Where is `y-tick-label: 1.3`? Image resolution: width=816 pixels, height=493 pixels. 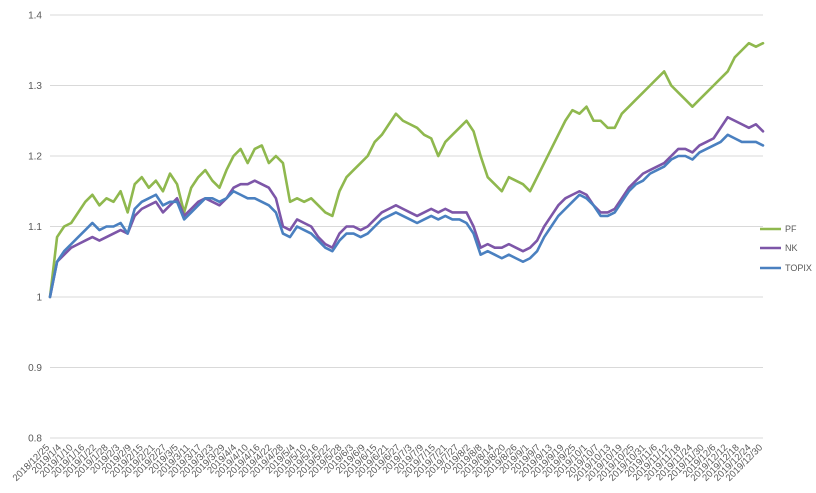 y-tick-label: 1.3 is located at coordinates (35, 86).